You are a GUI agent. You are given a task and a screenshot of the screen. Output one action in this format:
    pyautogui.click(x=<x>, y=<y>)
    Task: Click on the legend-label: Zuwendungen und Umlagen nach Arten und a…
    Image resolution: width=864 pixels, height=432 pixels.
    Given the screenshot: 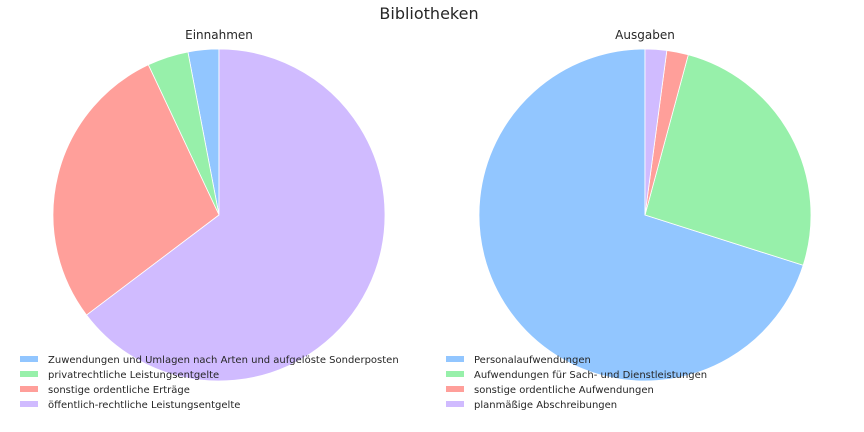 What is the action you would take?
    pyautogui.click(x=223, y=360)
    